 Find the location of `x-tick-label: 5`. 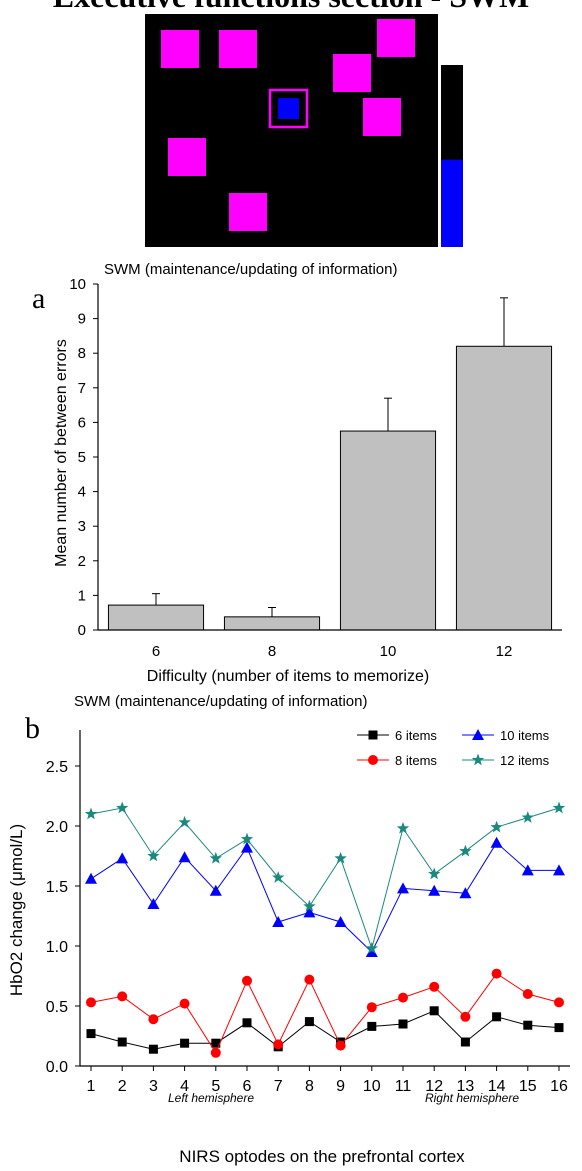

x-tick-label: 5 is located at coordinates (215, 1086).